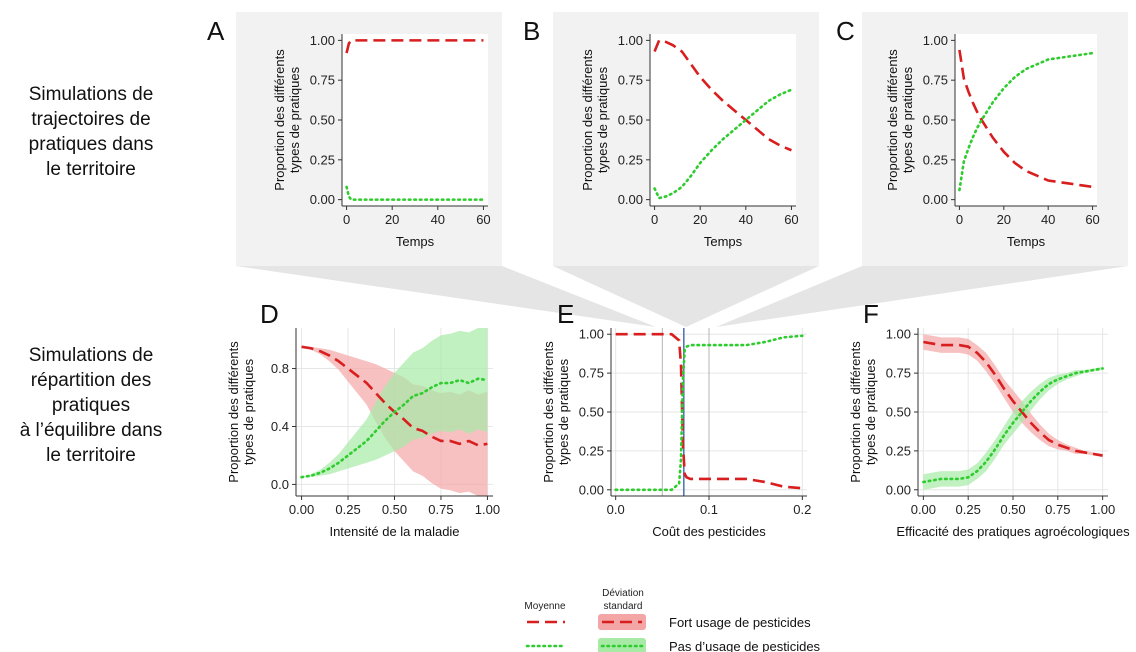 The width and height of the screenshot is (1136, 652). What do you see at coordinates (280, 484) in the screenshot?
I see `y-tick-label: 0.0` at bounding box center [280, 484].